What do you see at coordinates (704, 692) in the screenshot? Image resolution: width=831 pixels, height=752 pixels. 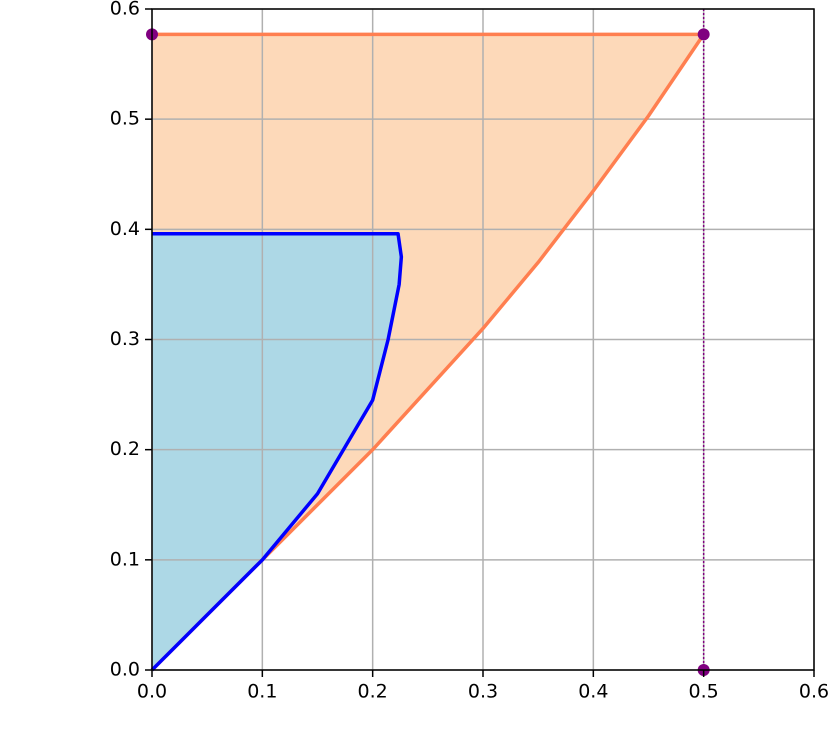 I see `x-tick-label: 0.5` at bounding box center [704, 692].